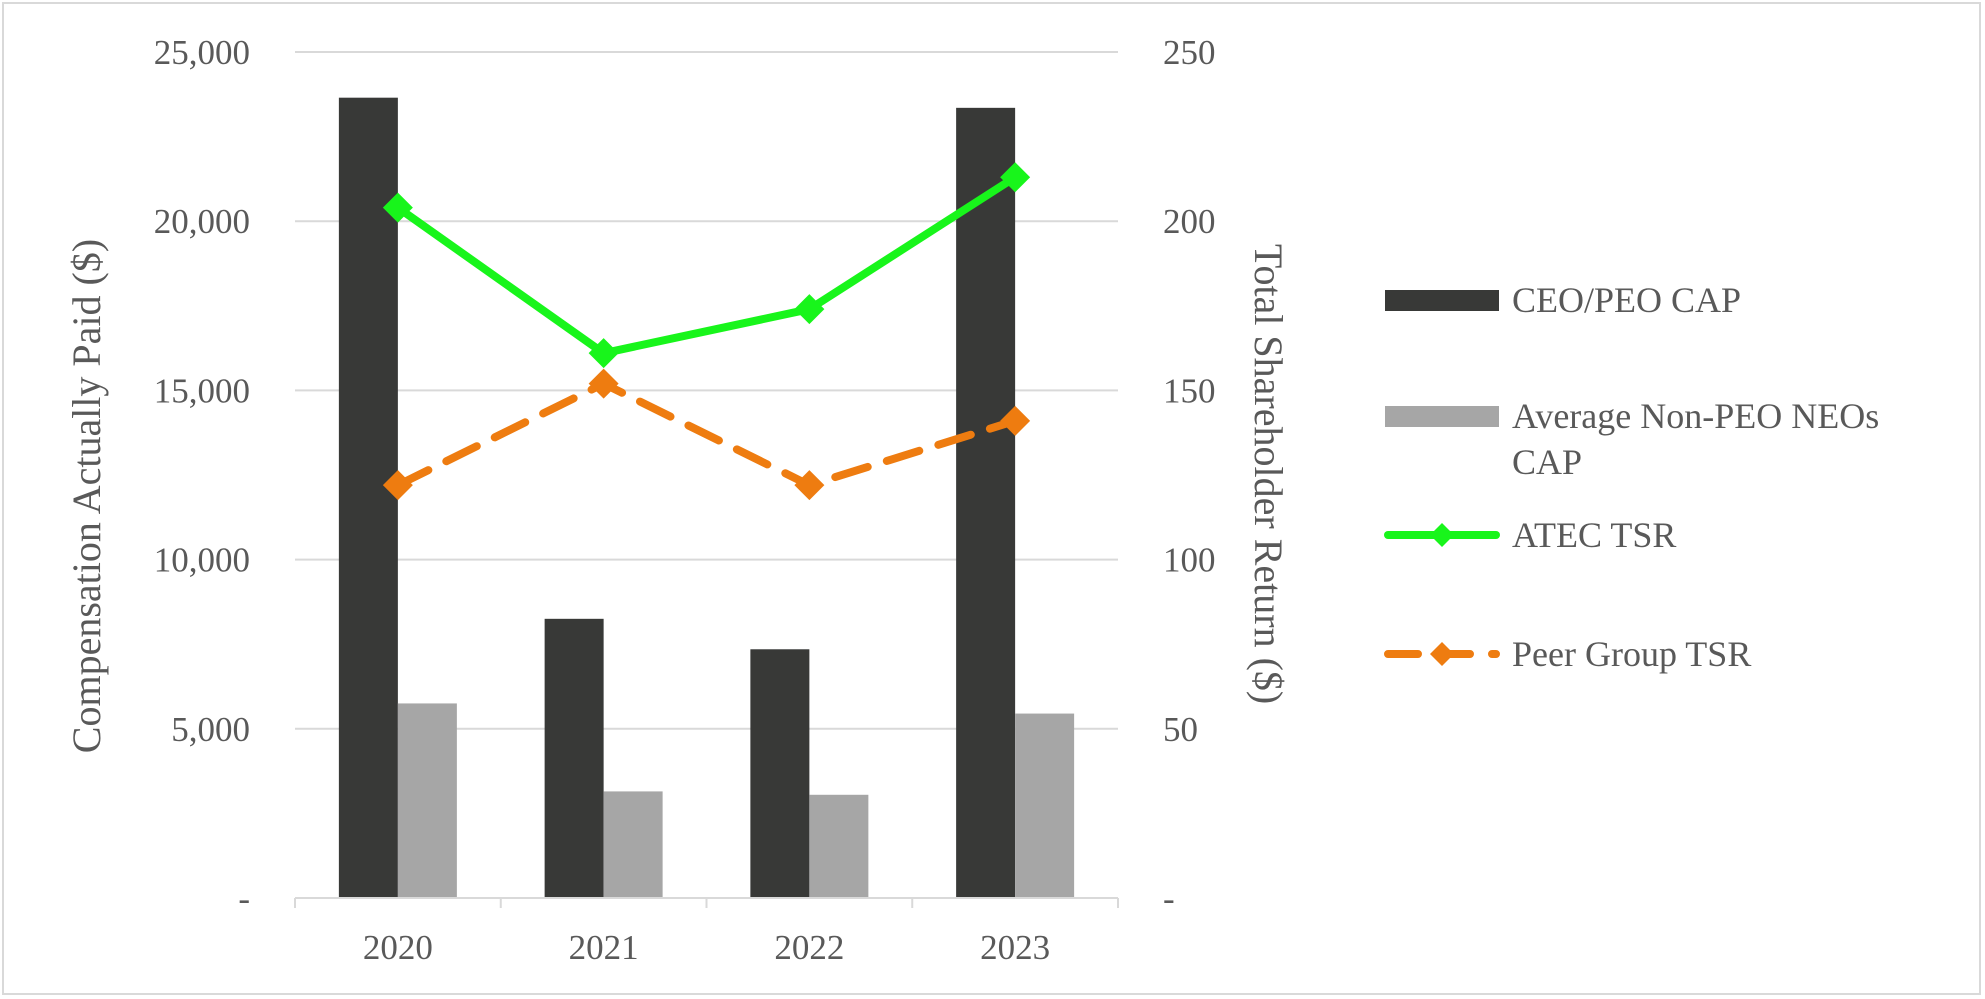 Image resolution: width=1985 pixels, height=999 pixels. I want to click on point-atec-tsr-2022, so click(809, 309).